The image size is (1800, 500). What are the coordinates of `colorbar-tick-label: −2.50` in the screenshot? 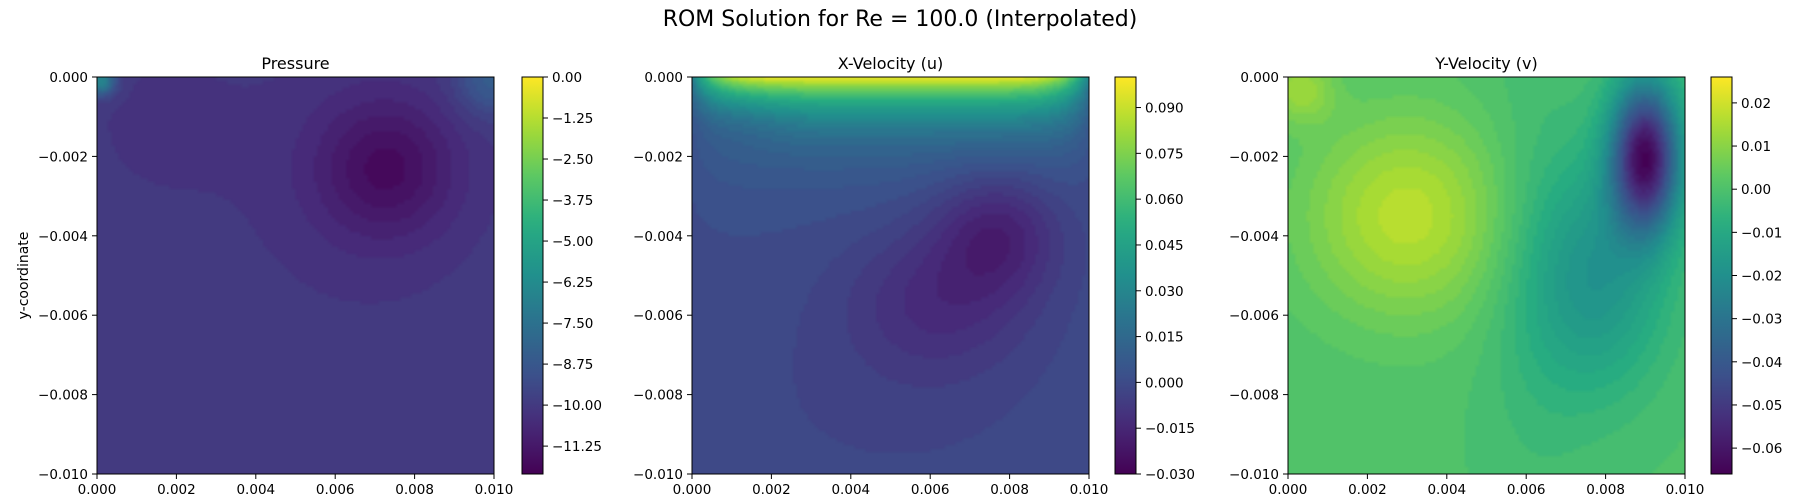 It's located at (572, 160).